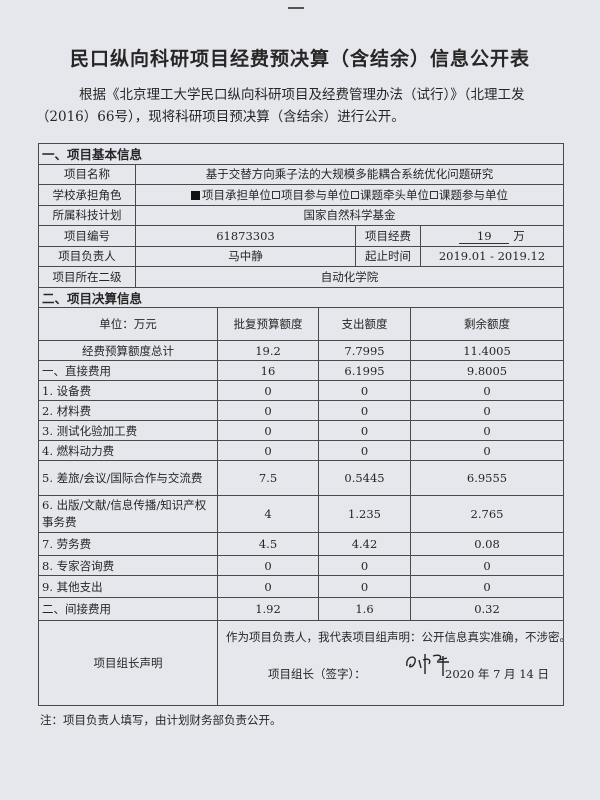  I want to click on cell-spent: 4.42, so click(364, 544).